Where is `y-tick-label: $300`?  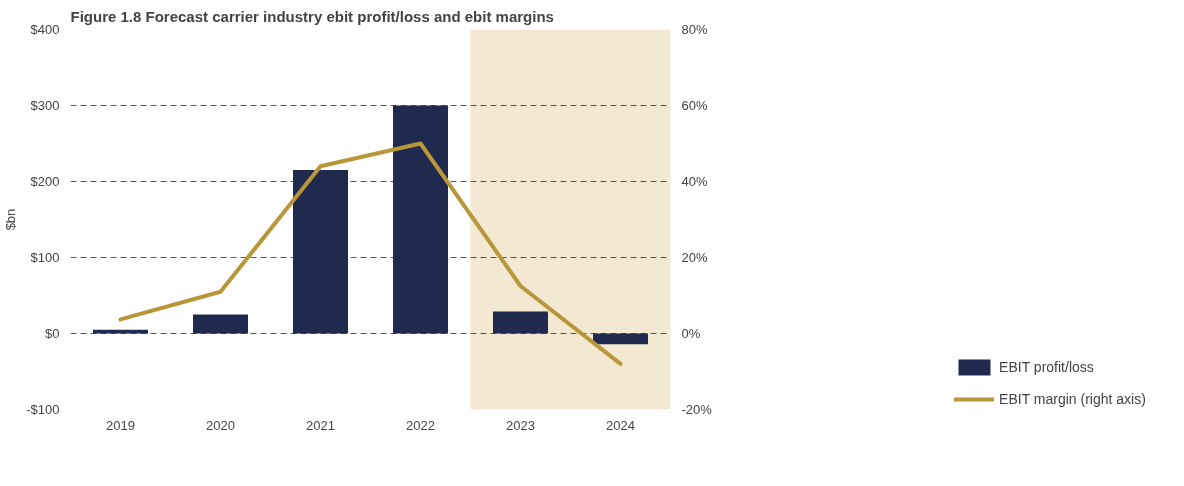
y-tick-label: $300 is located at coordinates (45, 105).